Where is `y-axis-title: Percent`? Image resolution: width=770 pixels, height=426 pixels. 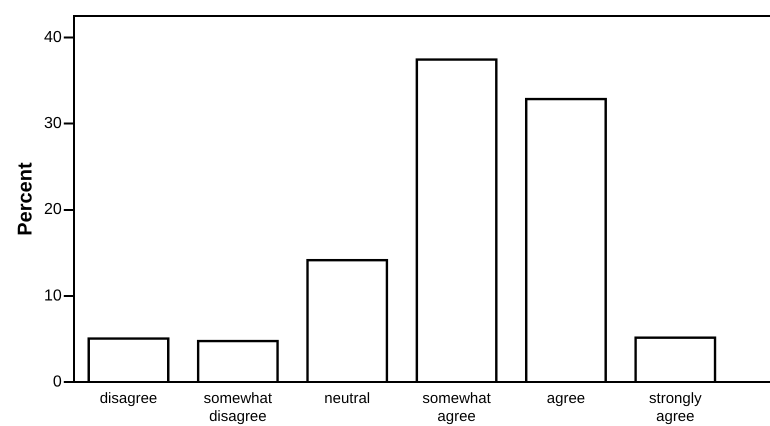 y-axis-title: Percent is located at coordinates (25, 199).